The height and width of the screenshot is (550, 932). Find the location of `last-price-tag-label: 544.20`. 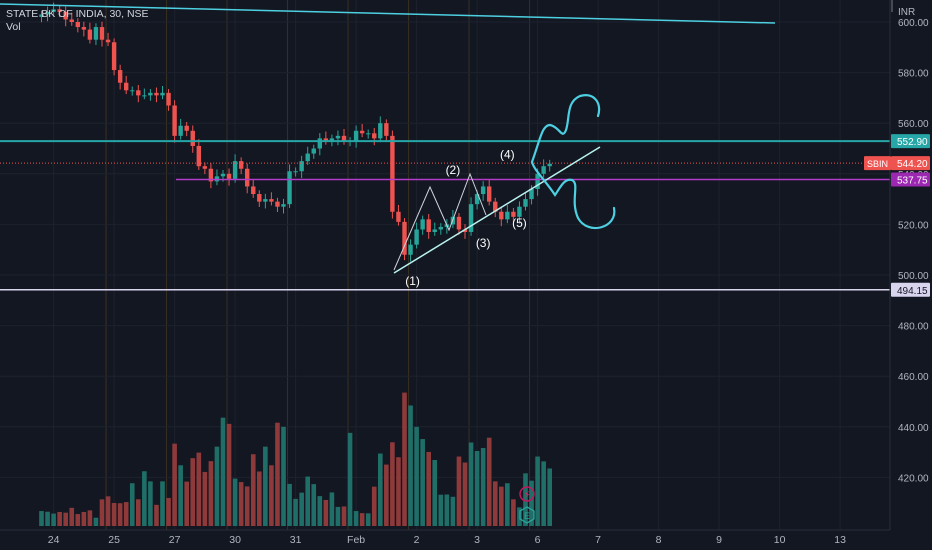

last-price-tag-label: 544.20 is located at coordinates (912, 164).